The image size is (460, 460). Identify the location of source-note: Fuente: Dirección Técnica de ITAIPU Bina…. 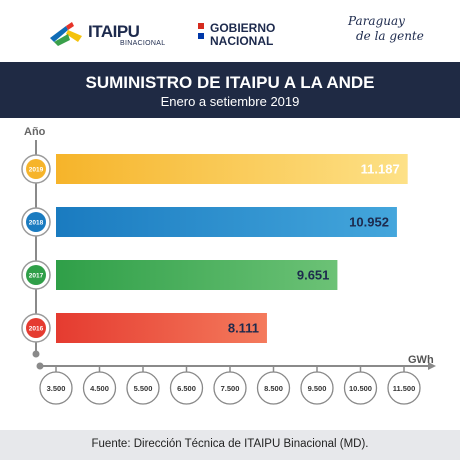
(230, 444).